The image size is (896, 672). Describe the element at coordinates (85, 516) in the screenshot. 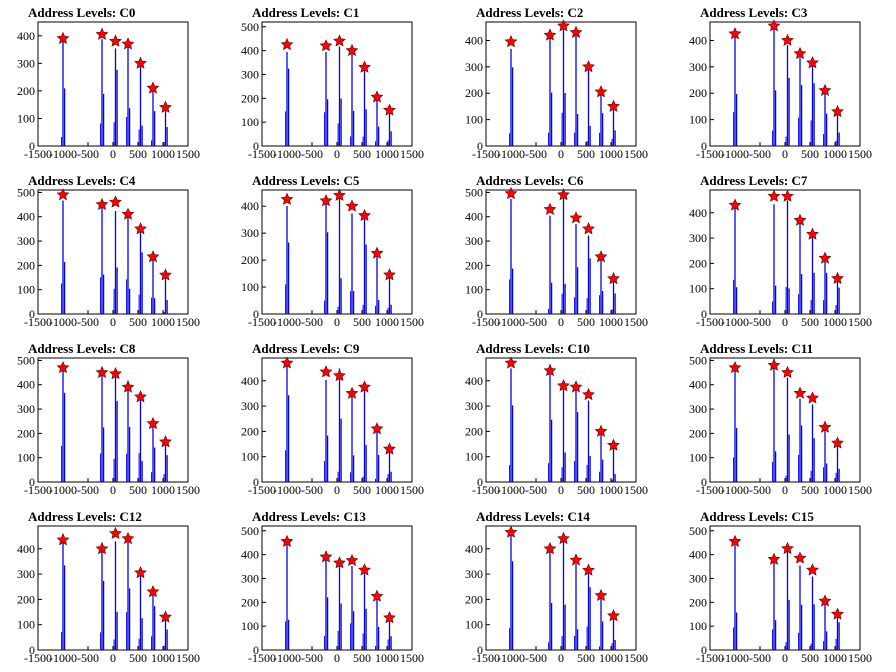

I see `subplot-title: Address Levels: C12` at that location.